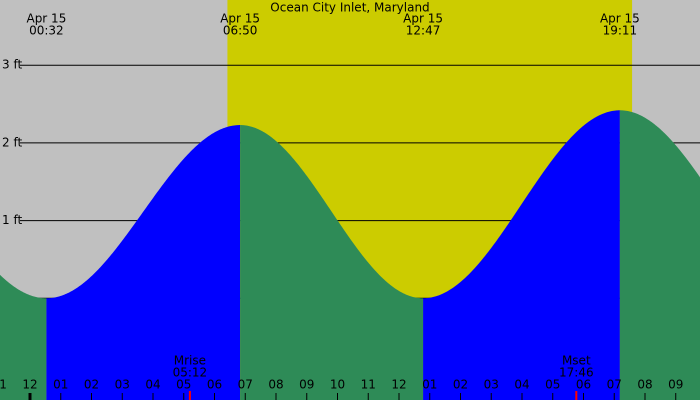 The image size is (700, 400). What do you see at coordinates (240, 31) in the screenshot?
I see `event-time: 06:50` at bounding box center [240, 31].